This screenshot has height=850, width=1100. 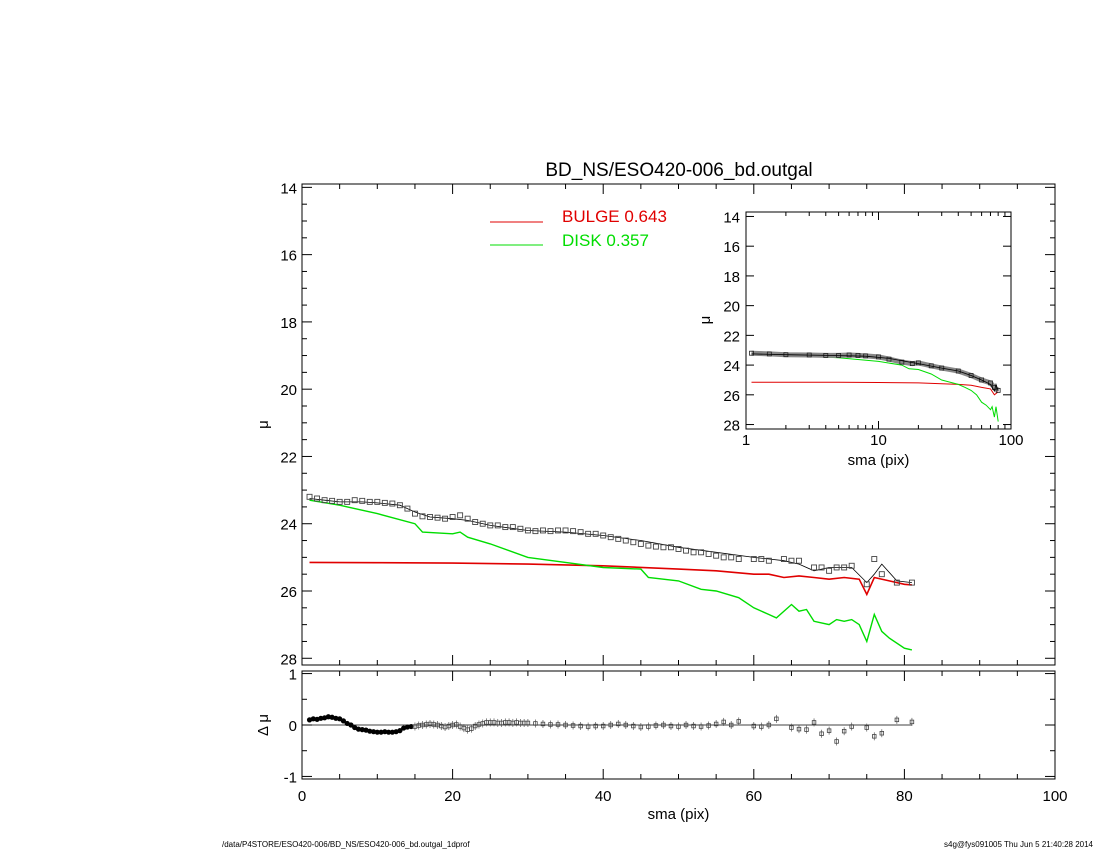 What do you see at coordinates (875, 388) in the screenshot?
I see `inset-disk-line` at bounding box center [875, 388].